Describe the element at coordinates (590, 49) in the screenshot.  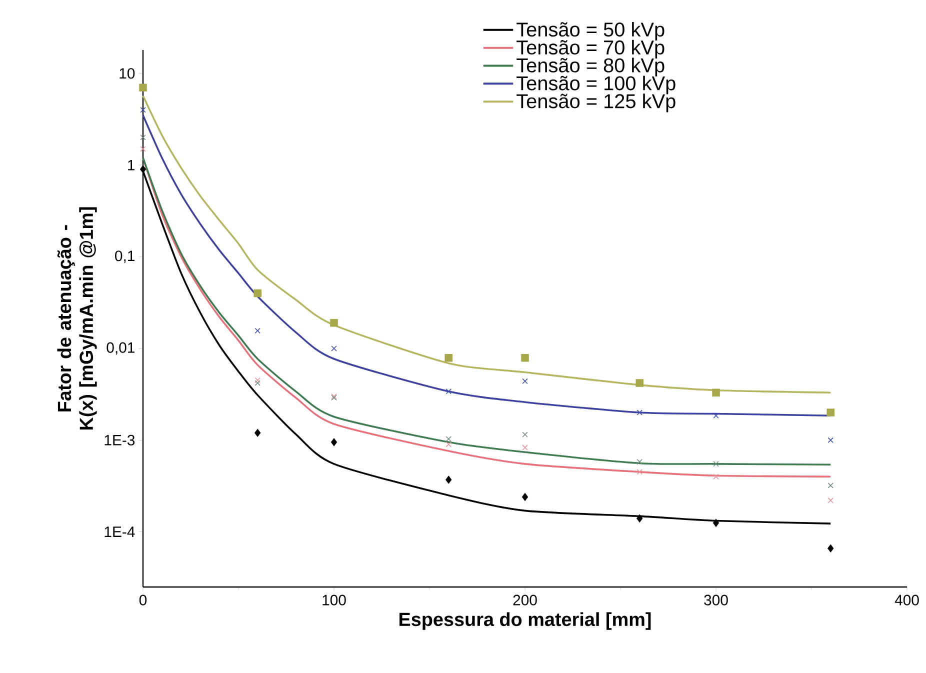
I see `legend-label: Tensão = 70 kVp` at that location.